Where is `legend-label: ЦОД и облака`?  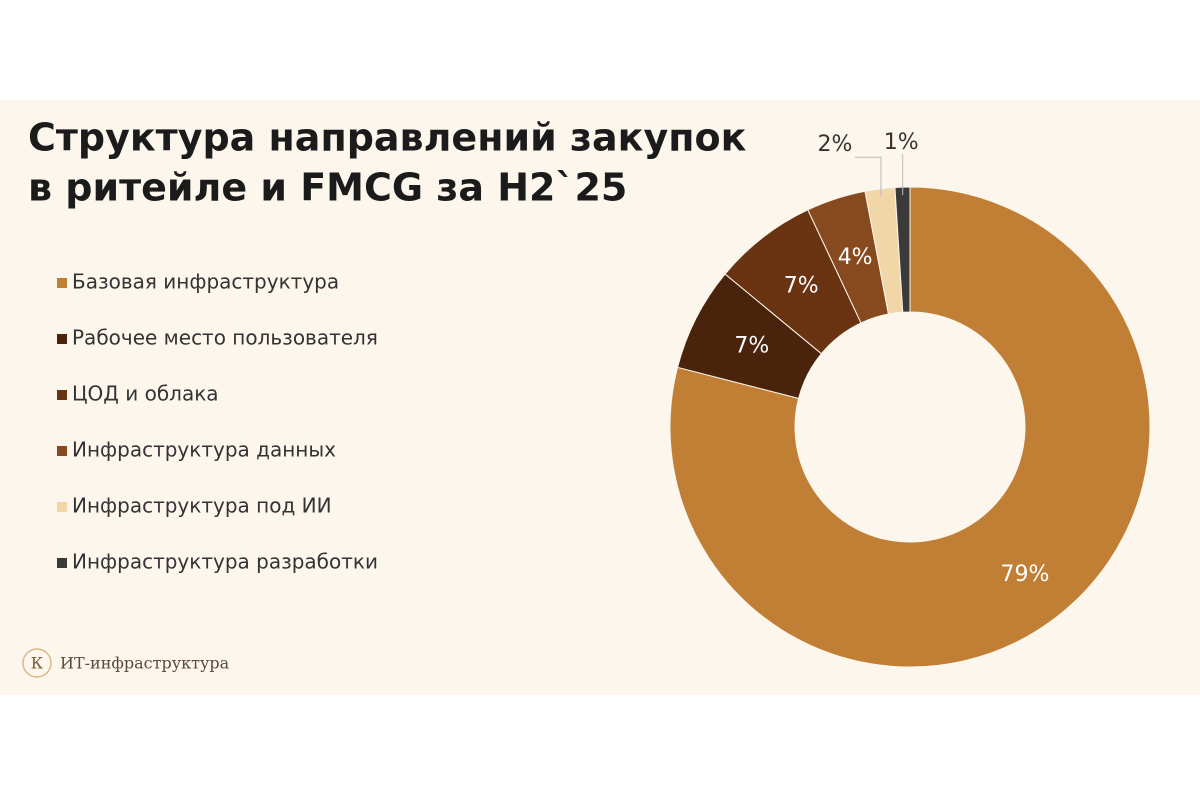
legend-label: ЦОД и облака is located at coordinates (145, 394).